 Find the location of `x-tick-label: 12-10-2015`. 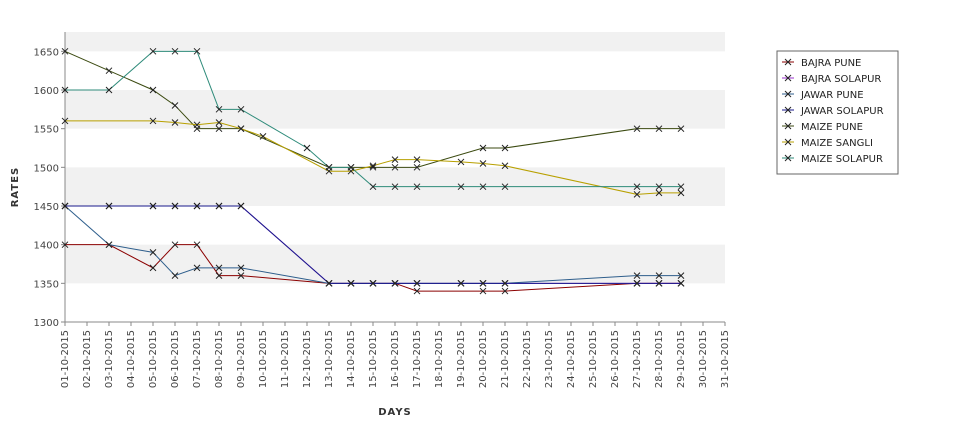

x-tick-label: 12-10-2015 is located at coordinates (307, 359).